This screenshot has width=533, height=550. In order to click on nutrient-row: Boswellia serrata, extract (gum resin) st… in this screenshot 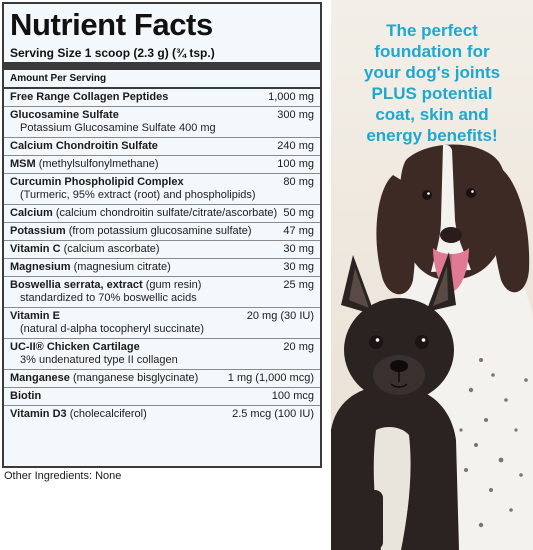, I will do `click(162, 292)`.